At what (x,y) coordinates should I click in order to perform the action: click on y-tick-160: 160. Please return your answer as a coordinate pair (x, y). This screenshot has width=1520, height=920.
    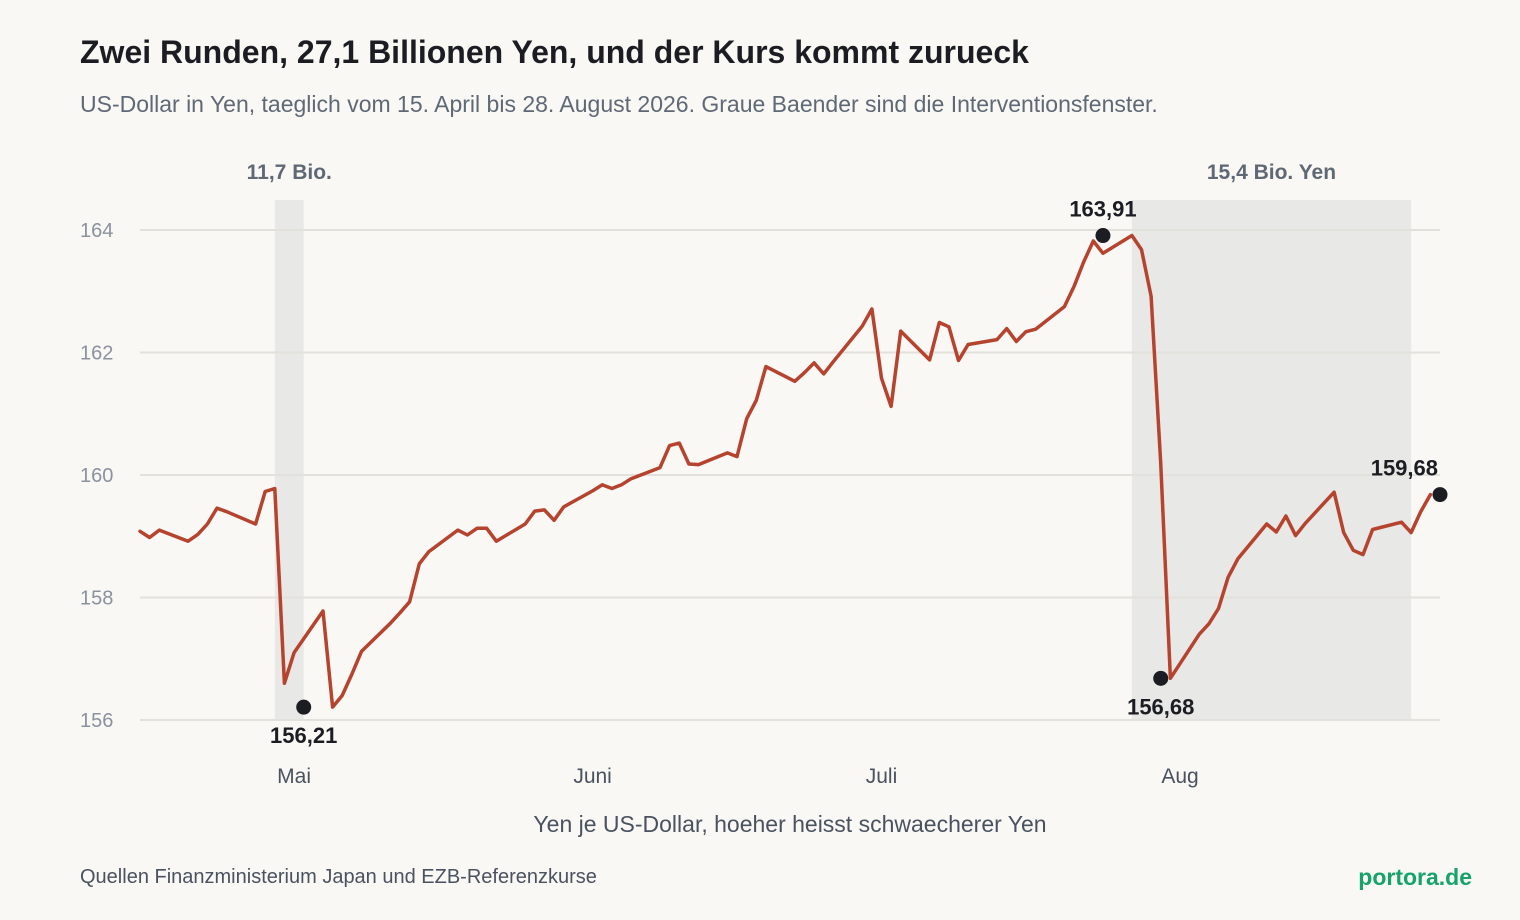
    Looking at the image, I should click on (96, 476).